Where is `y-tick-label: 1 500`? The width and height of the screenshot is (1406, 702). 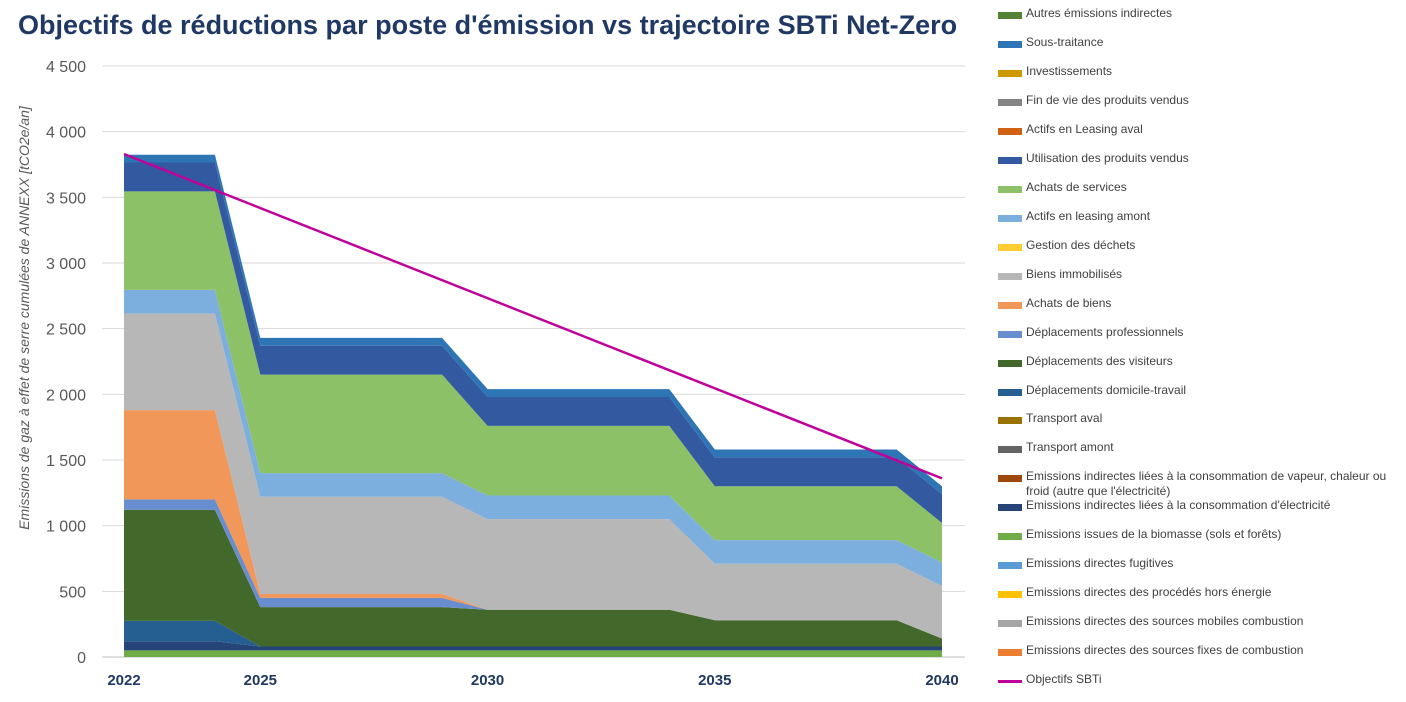
y-tick-label: 1 500 is located at coordinates (66, 461).